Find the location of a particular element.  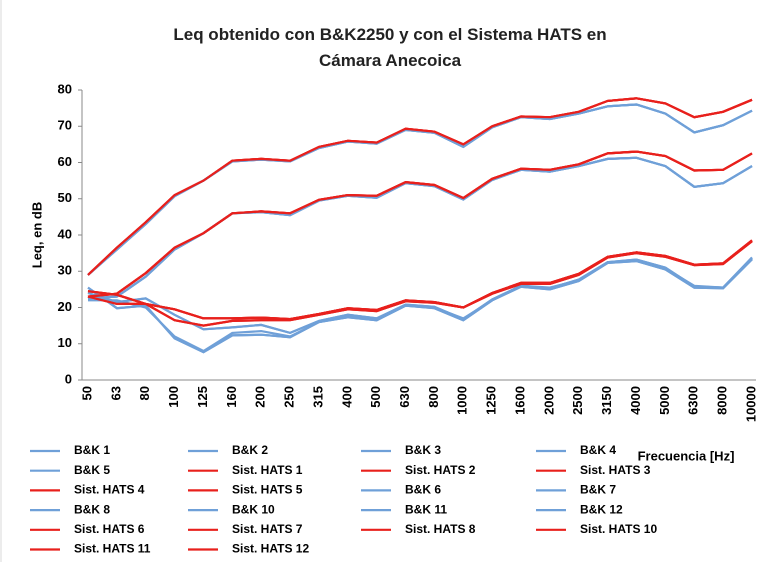

legend-label: Sist. HATS 4 is located at coordinates (109, 490).